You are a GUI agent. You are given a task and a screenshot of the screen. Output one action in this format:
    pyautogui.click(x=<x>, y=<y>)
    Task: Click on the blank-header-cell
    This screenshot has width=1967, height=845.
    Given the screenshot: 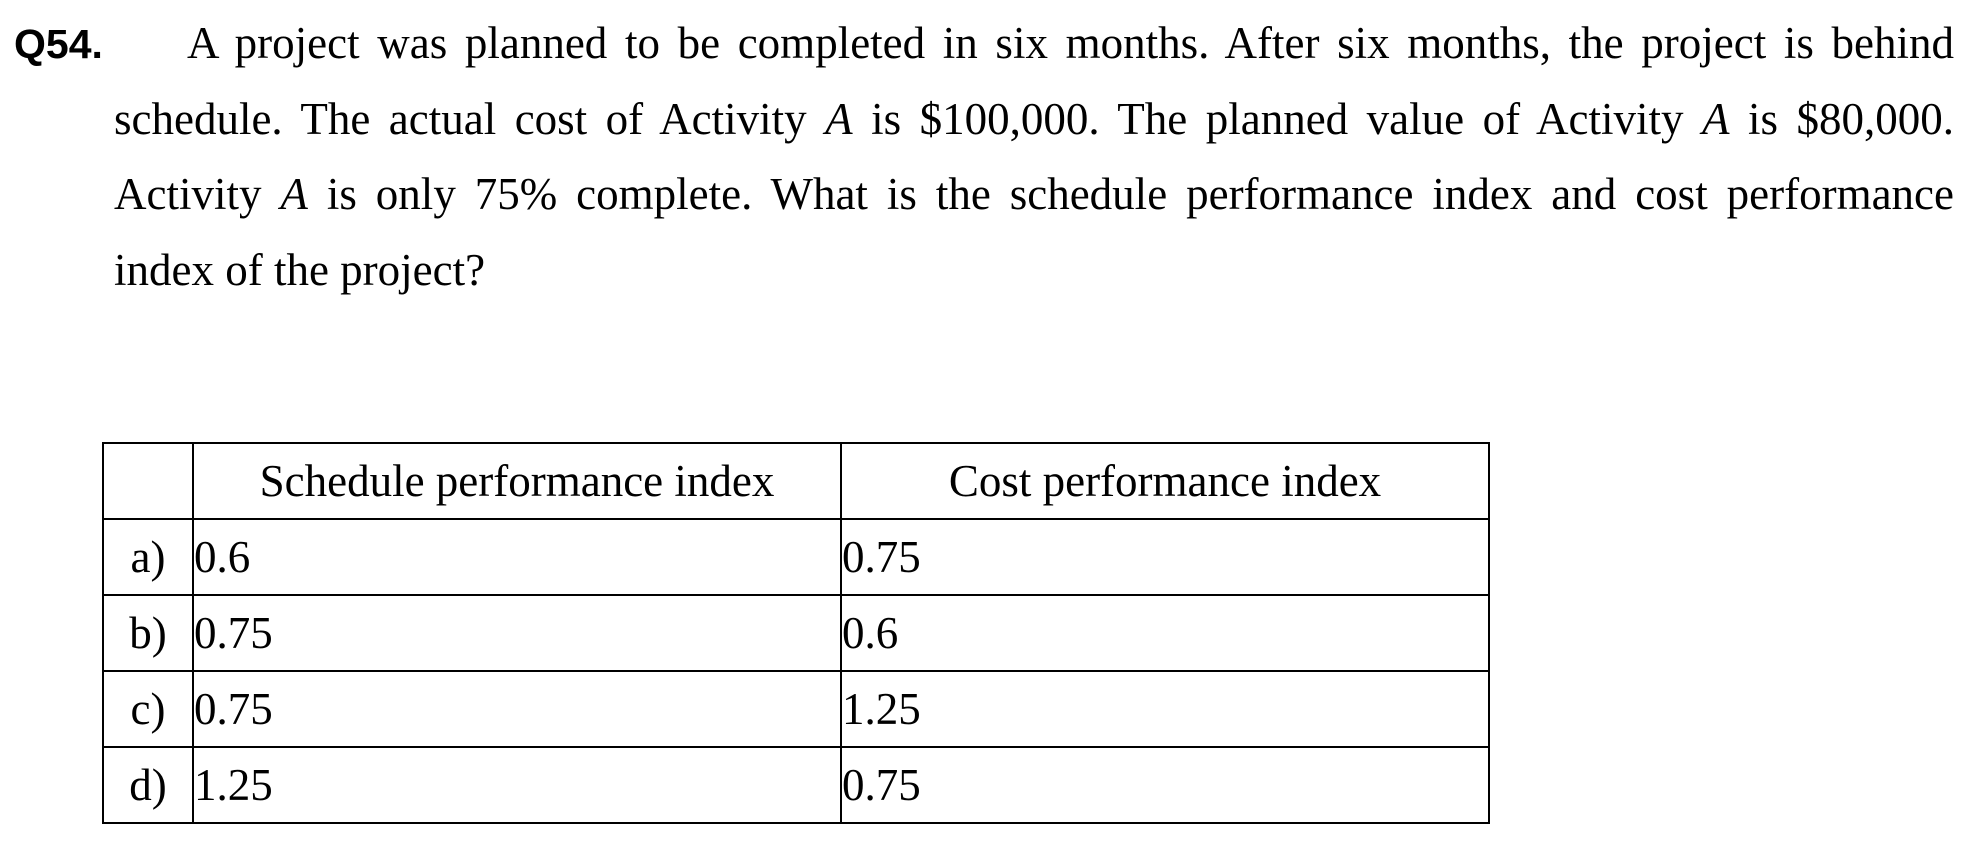 What is the action you would take?
    pyautogui.click(x=148, y=481)
    